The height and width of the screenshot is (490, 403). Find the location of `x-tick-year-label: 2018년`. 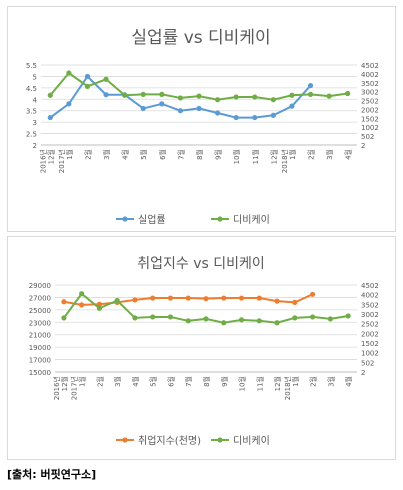

x-tick-year-label: 2018년 is located at coordinates (284, 161).